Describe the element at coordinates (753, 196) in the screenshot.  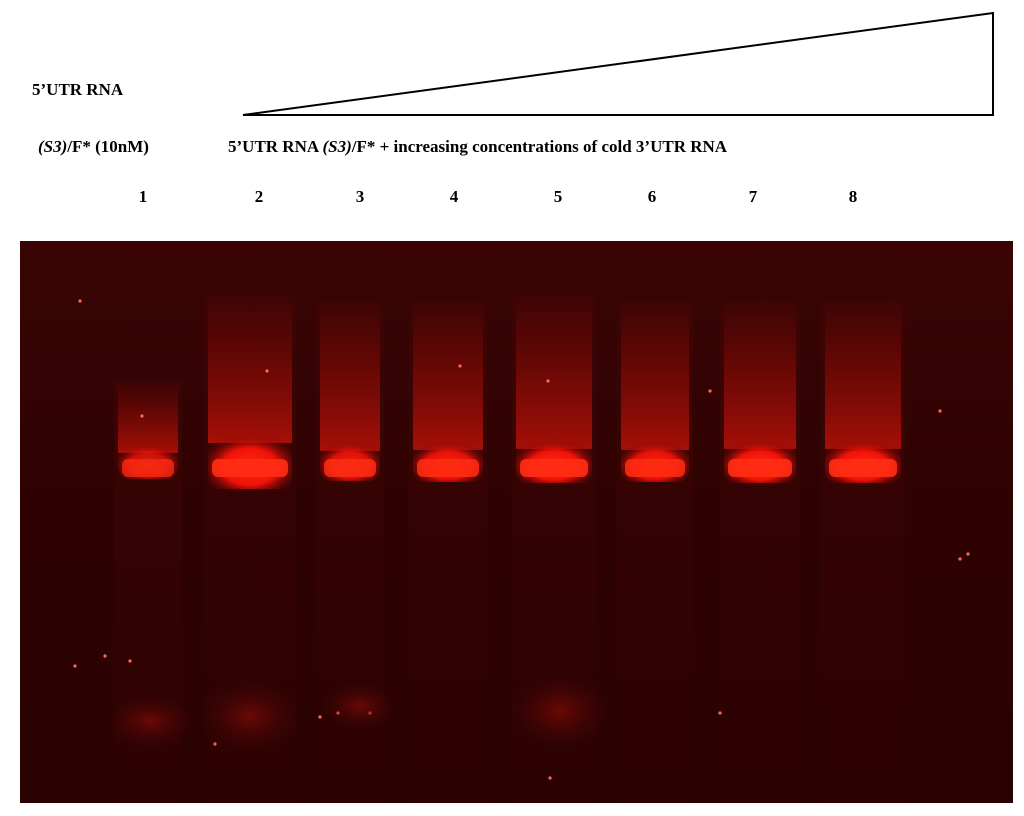
I see `lane-number: 7` at that location.